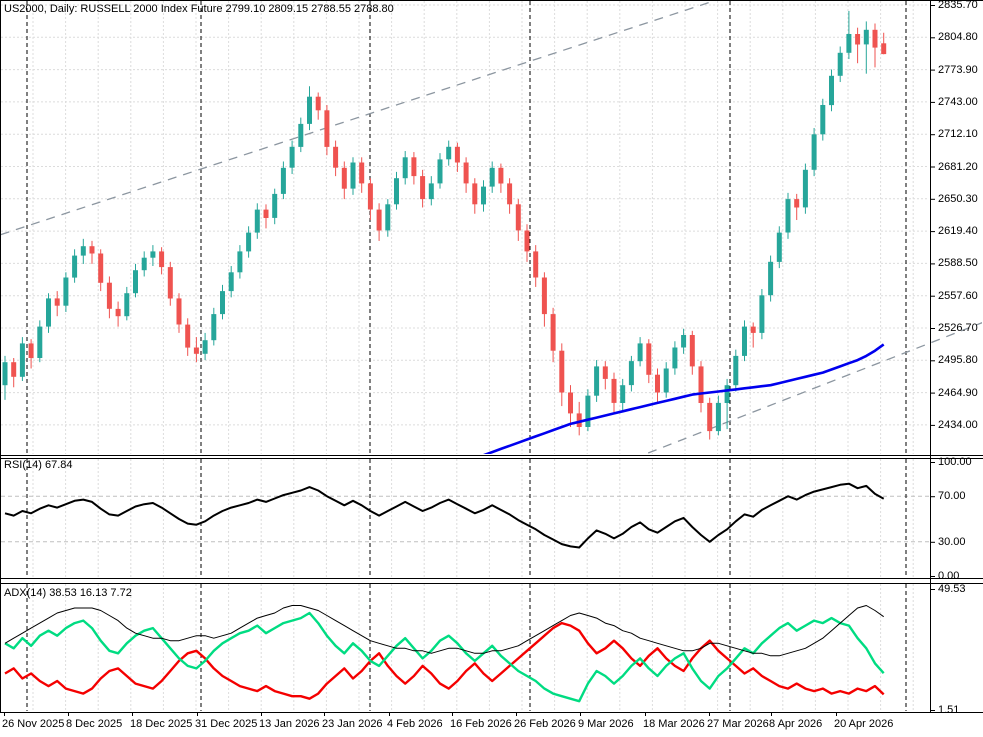 The image size is (983, 737). What do you see at coordinates (952, 589) in the screenshot?
I see `adx-axis-label: 49.53` at bounding box center [952, 589].